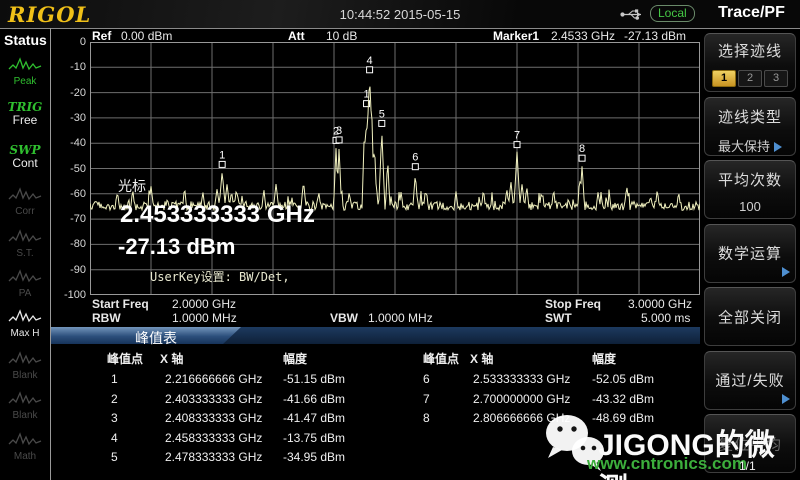  Describe the element at coordinates (750, 206) in the screenshot. I see `softkey-value: 100` at that location.